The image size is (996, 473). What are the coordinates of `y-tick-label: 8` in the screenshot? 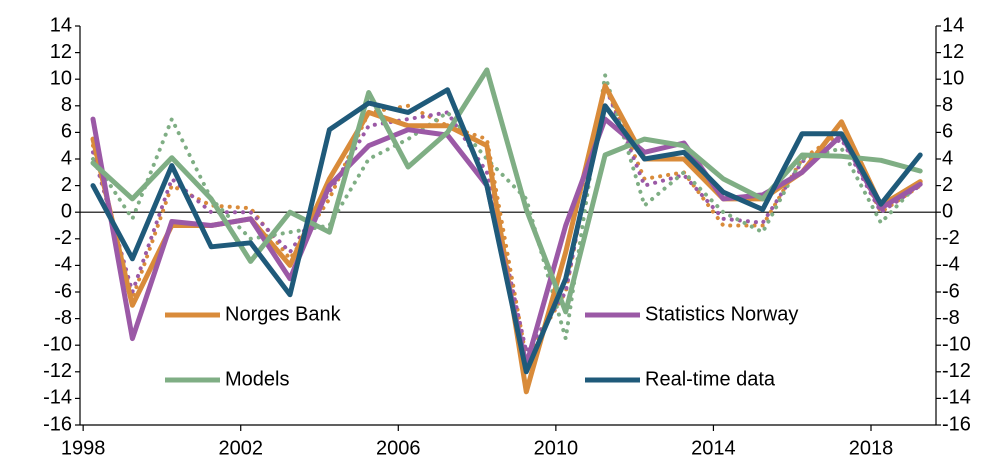 It's located at (66, 105).